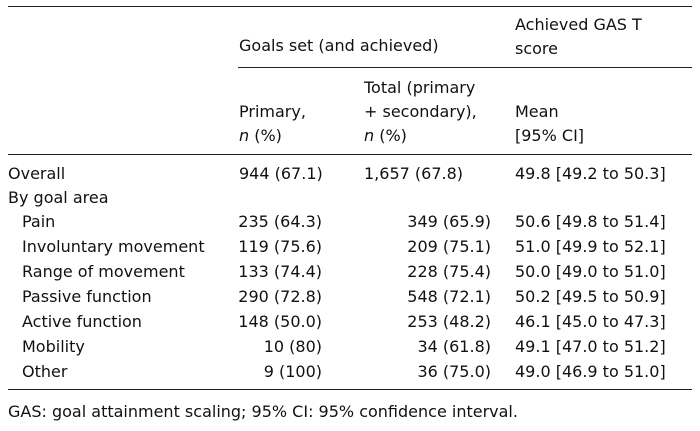 This screenshot has width=700, height=431. I want to click on row-total: 34 (61.8), so click(454, 346).